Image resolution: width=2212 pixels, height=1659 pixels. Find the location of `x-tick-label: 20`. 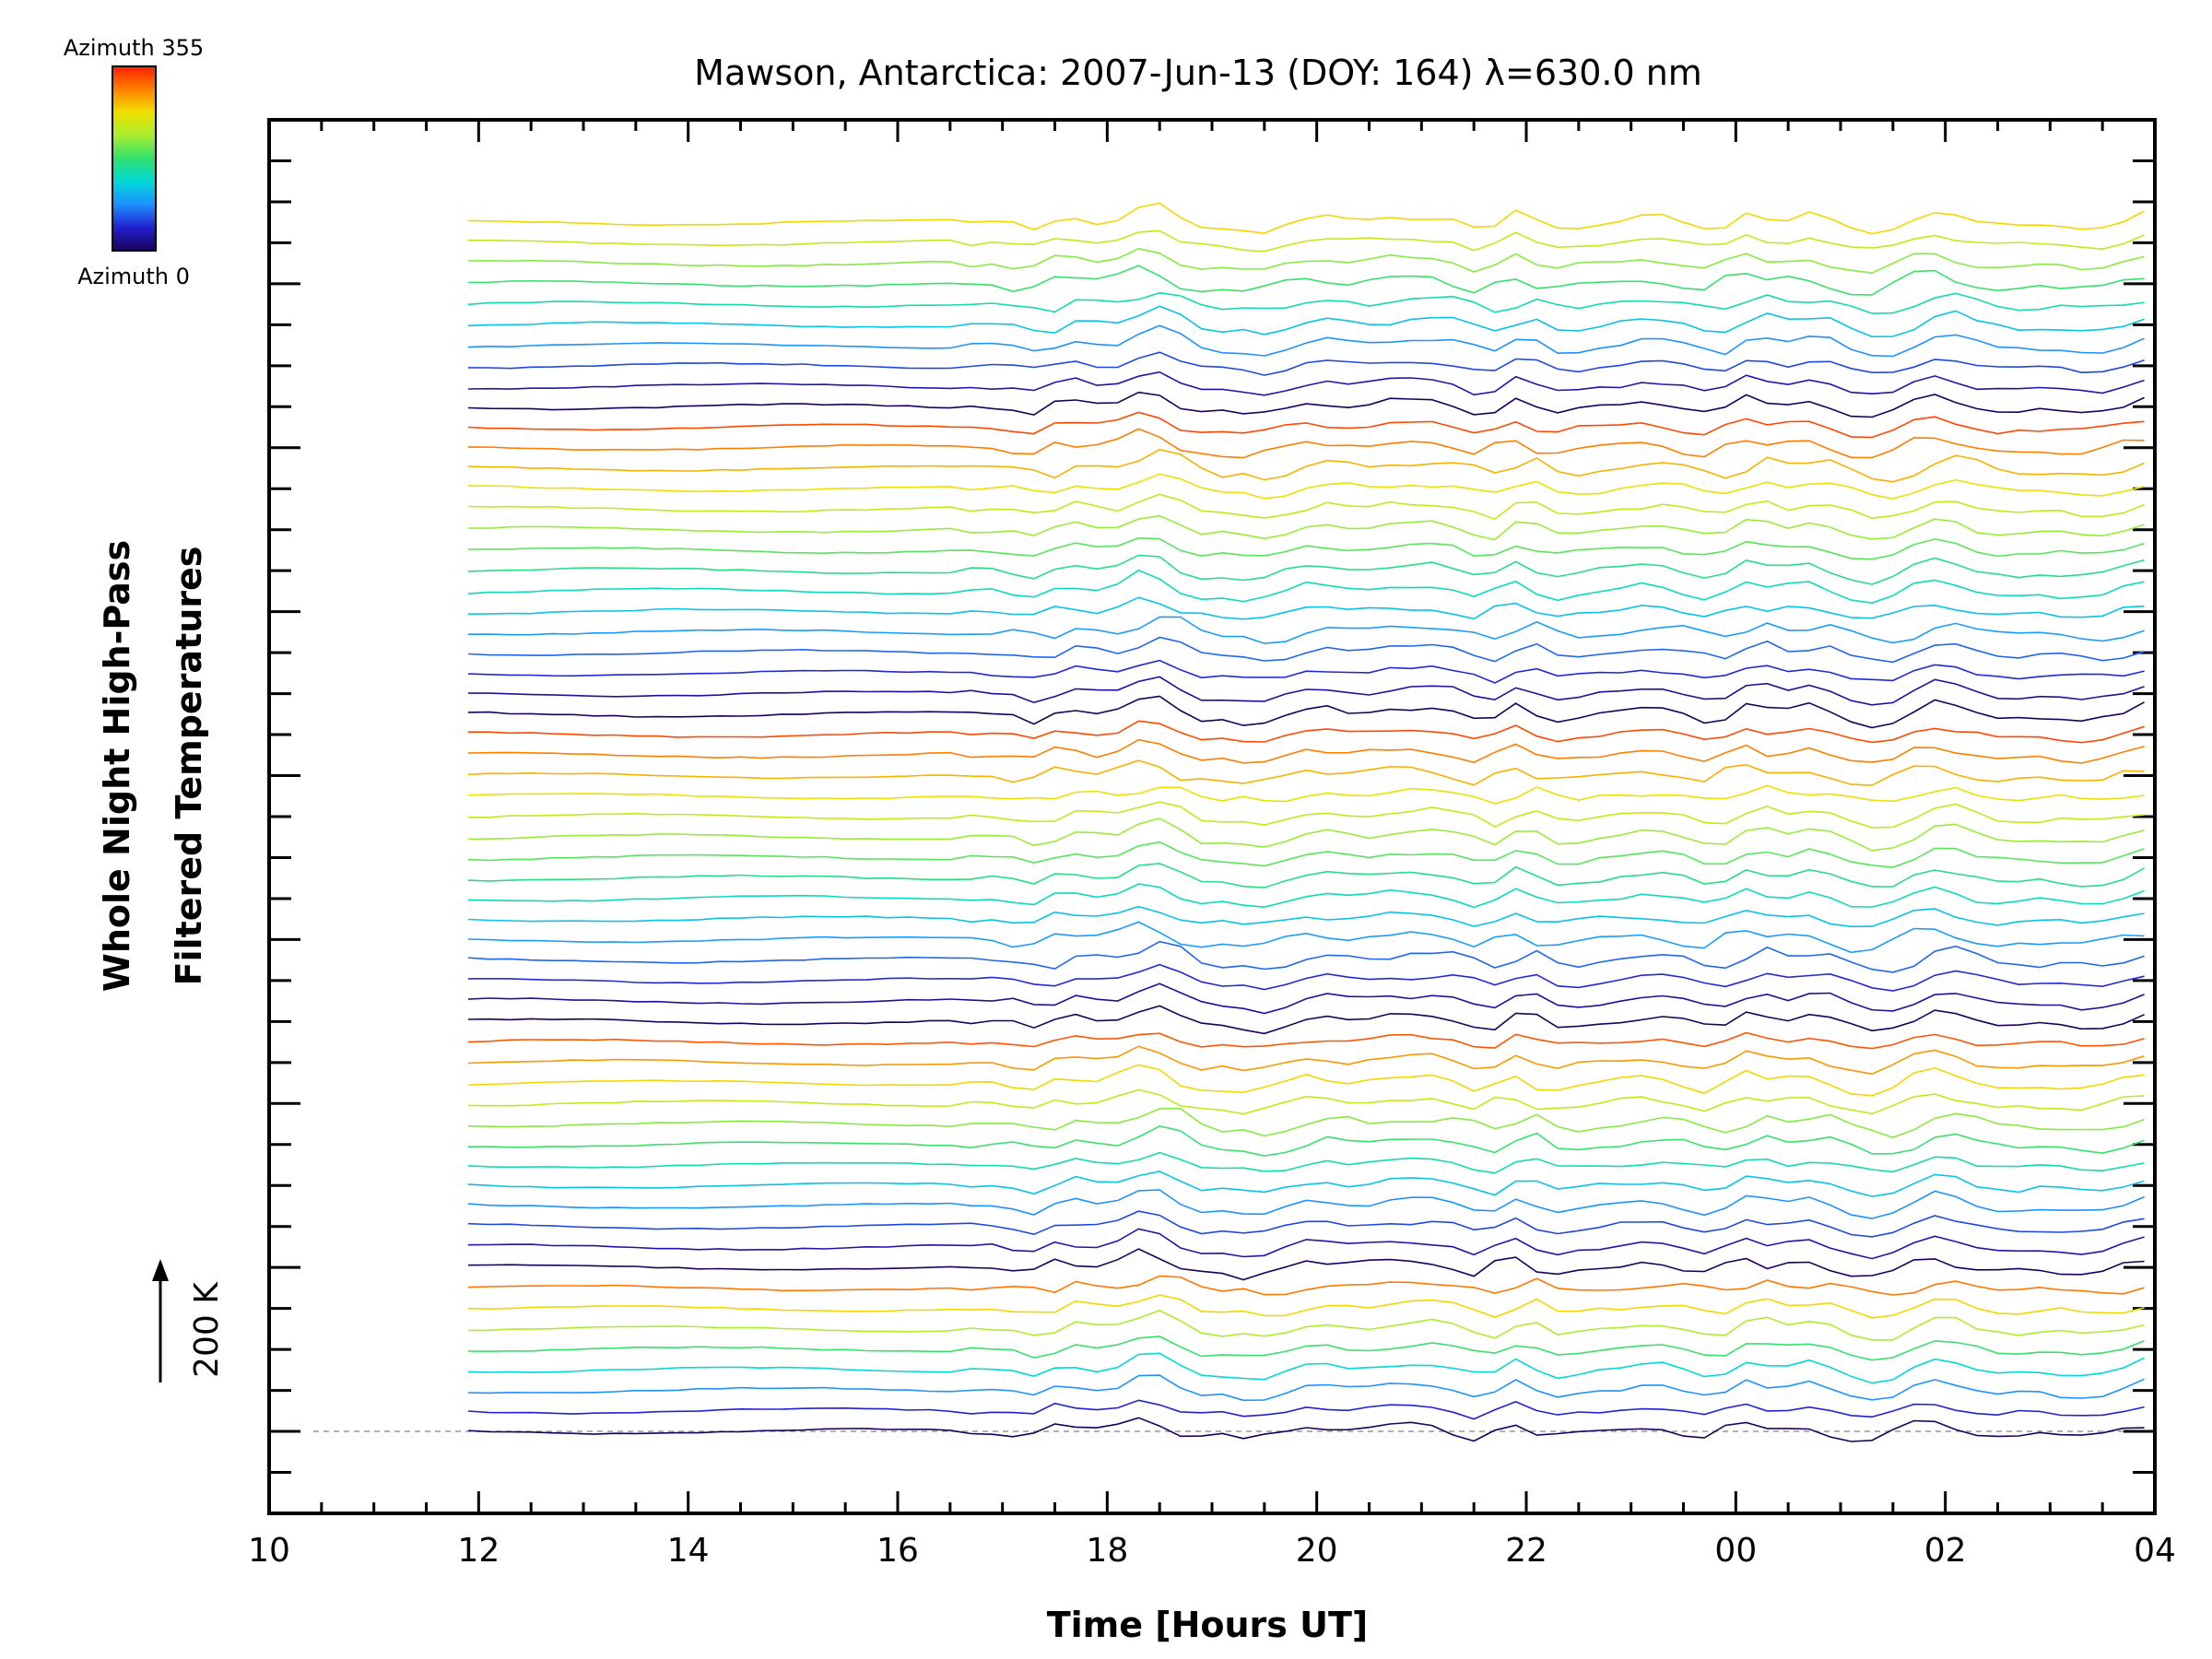

x-tick-label: 20 is located at coordinates (1317, 1551).